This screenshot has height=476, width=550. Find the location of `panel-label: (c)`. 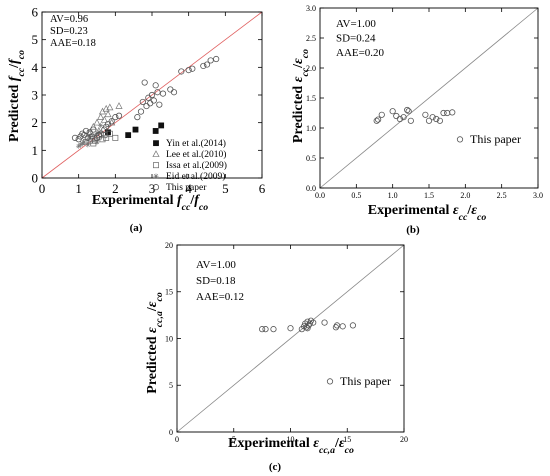

panel-label: (c) is located at coordinates (275, 467).